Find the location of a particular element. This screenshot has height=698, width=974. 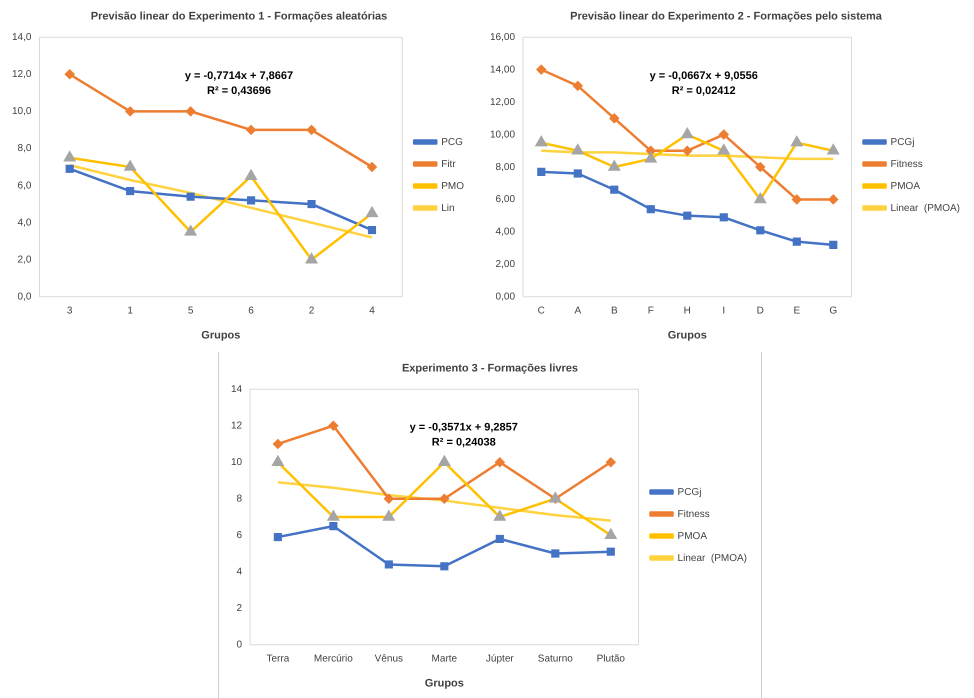

y-tick-label: 12 is located at coordinates (237, 426).